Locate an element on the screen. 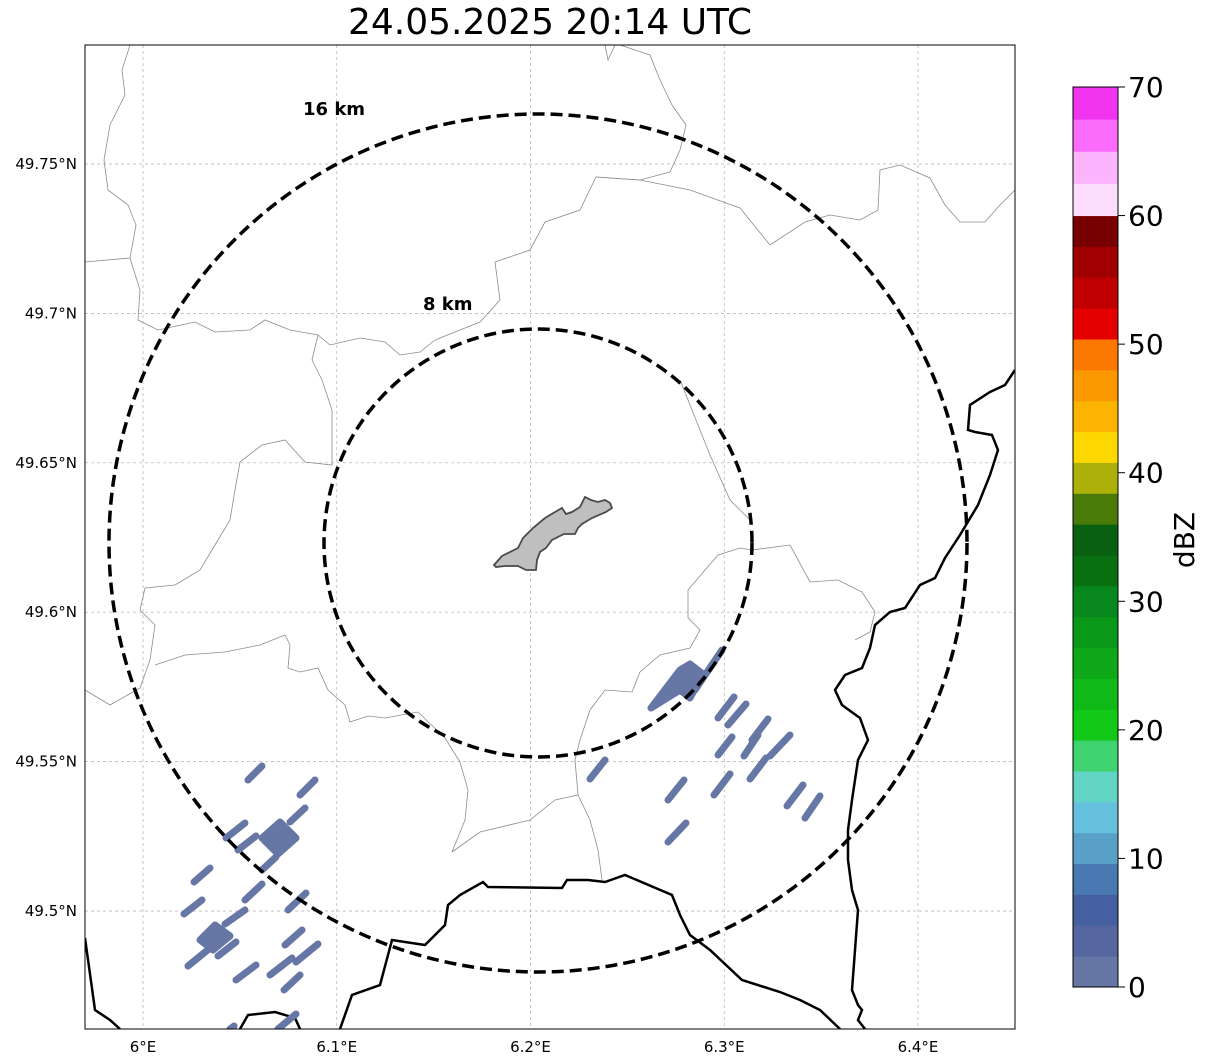 The image size is (1207, 1064). ring-label-16km: 16 km is located at coordinates (334, 109).